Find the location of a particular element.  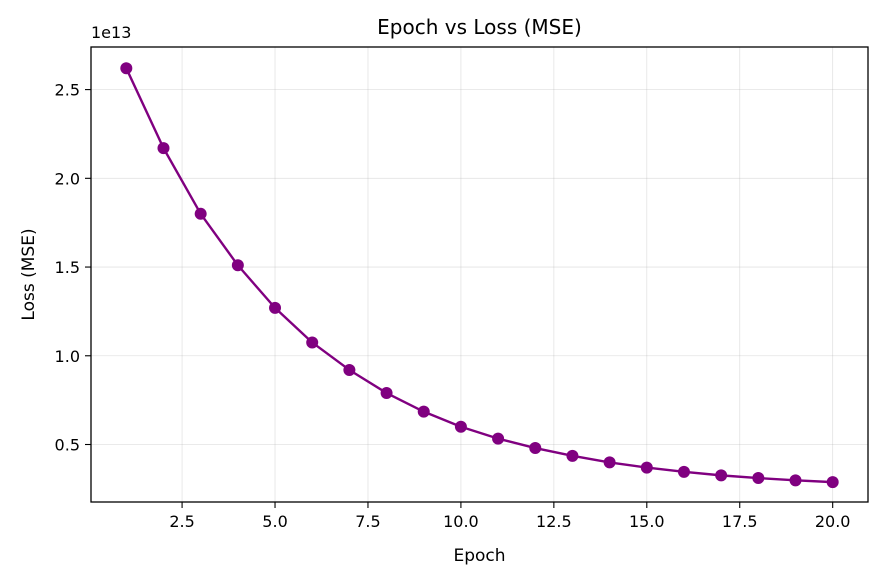

y-tick-label: 2.5 is located at coordinates (67, 90).